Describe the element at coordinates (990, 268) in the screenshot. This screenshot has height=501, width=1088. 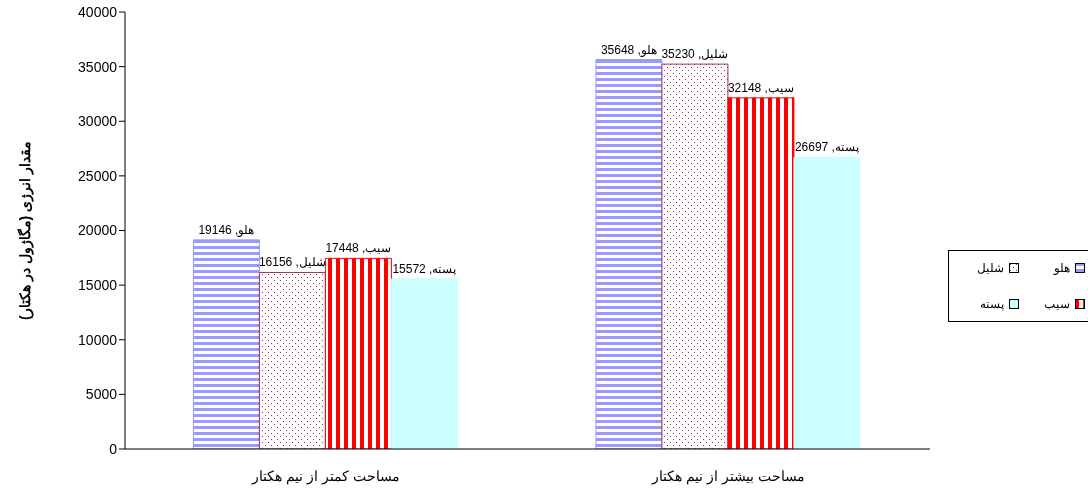
I see `legend-label: شلیل` at that location.